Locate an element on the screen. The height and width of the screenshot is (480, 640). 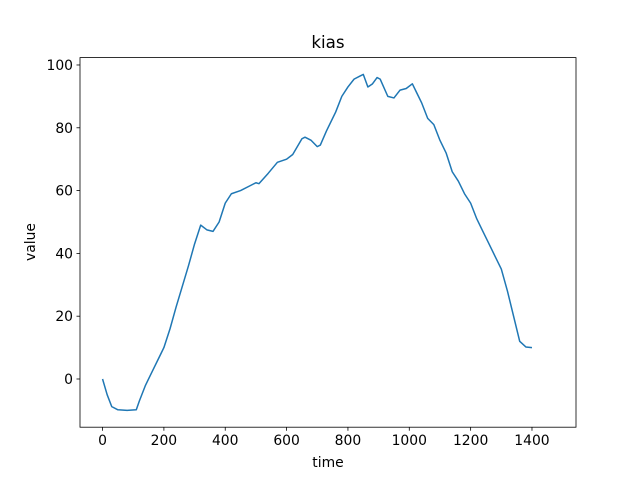
x-tick-label: 1000 is located at coordinates (409, 441).